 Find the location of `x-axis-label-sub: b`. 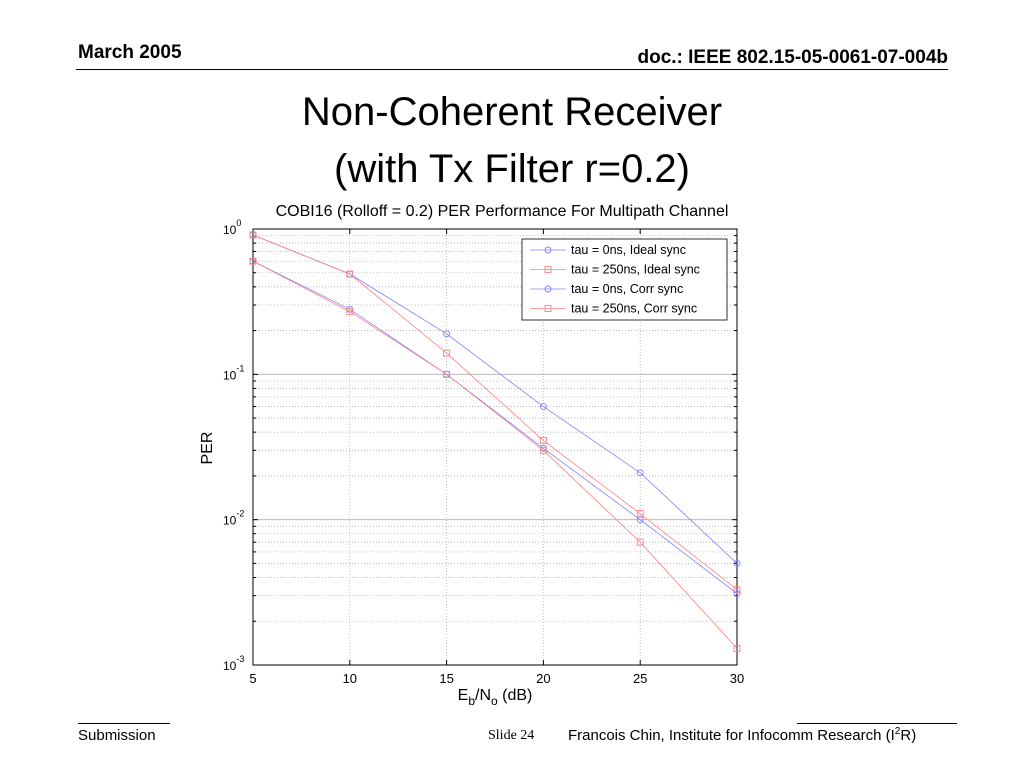

x-axis-label-sub: b is located at coordinates (471, 701).